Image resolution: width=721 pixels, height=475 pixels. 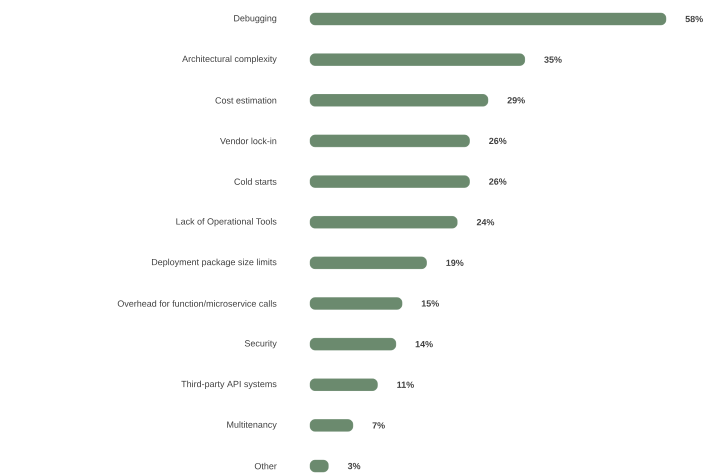 I want to click on data-label: 35%, so click(x=553, y=59).